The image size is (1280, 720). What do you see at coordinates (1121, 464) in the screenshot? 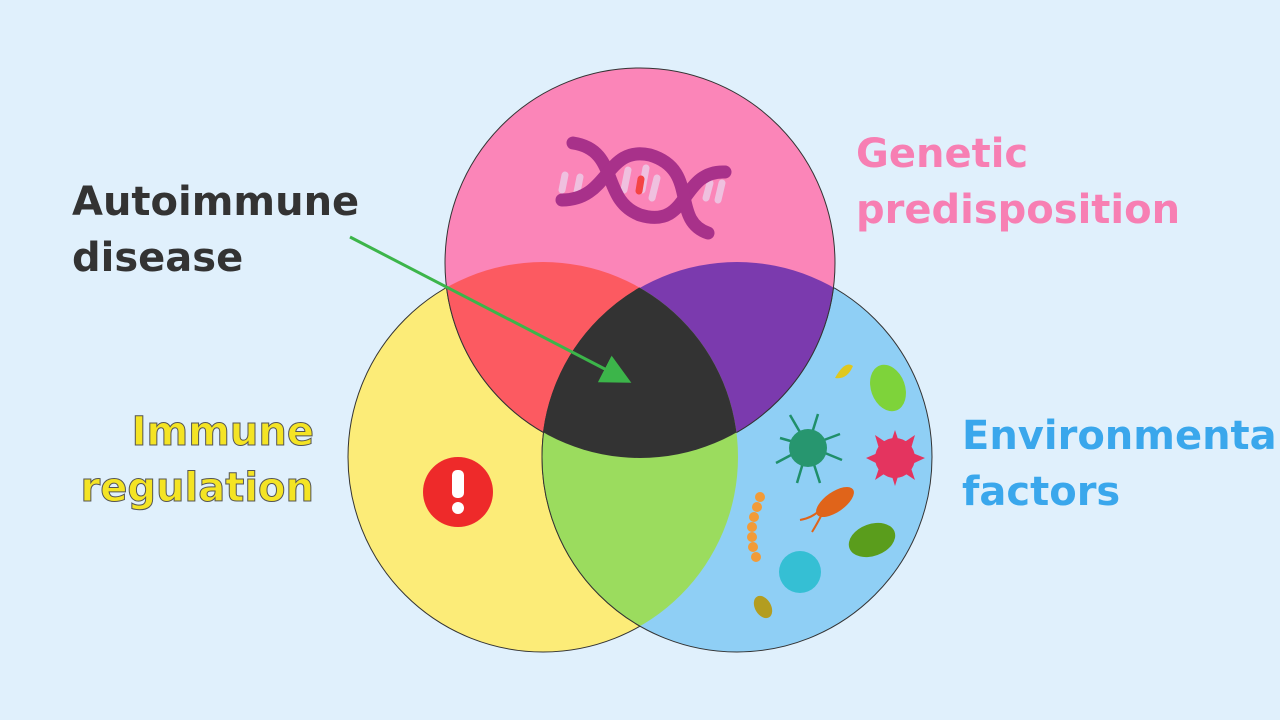
I see `label-environmental-factors: Environmental factors` at bounding box center [1121, 464].